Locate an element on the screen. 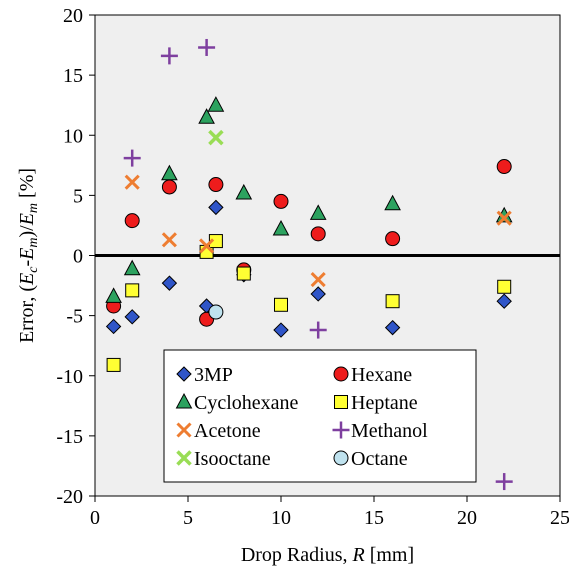 Image resolution: width=569 pixels, height=573 pixels. y-tick-label: 0 is located at coordinates (78, 257).